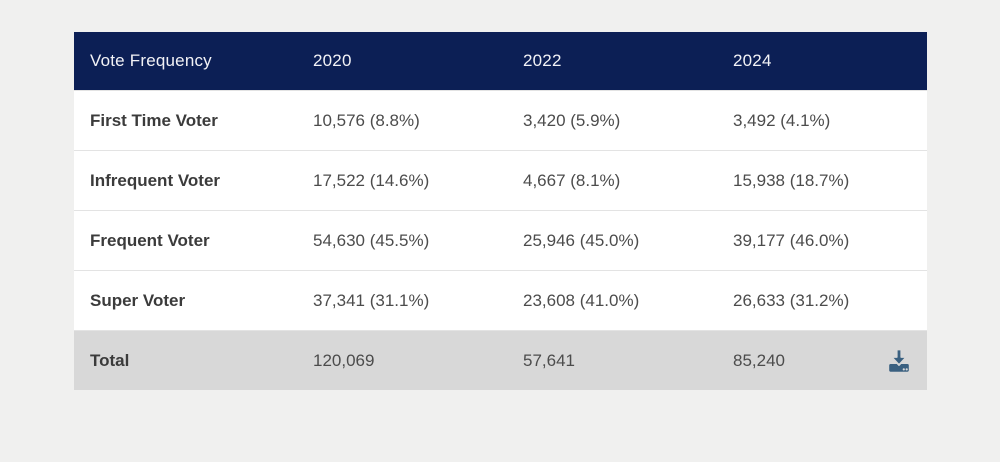  What do you see at coordinates (542, 60) in the screenshot?
I see `header-2022: 2022` at bounding box center [542, 60].